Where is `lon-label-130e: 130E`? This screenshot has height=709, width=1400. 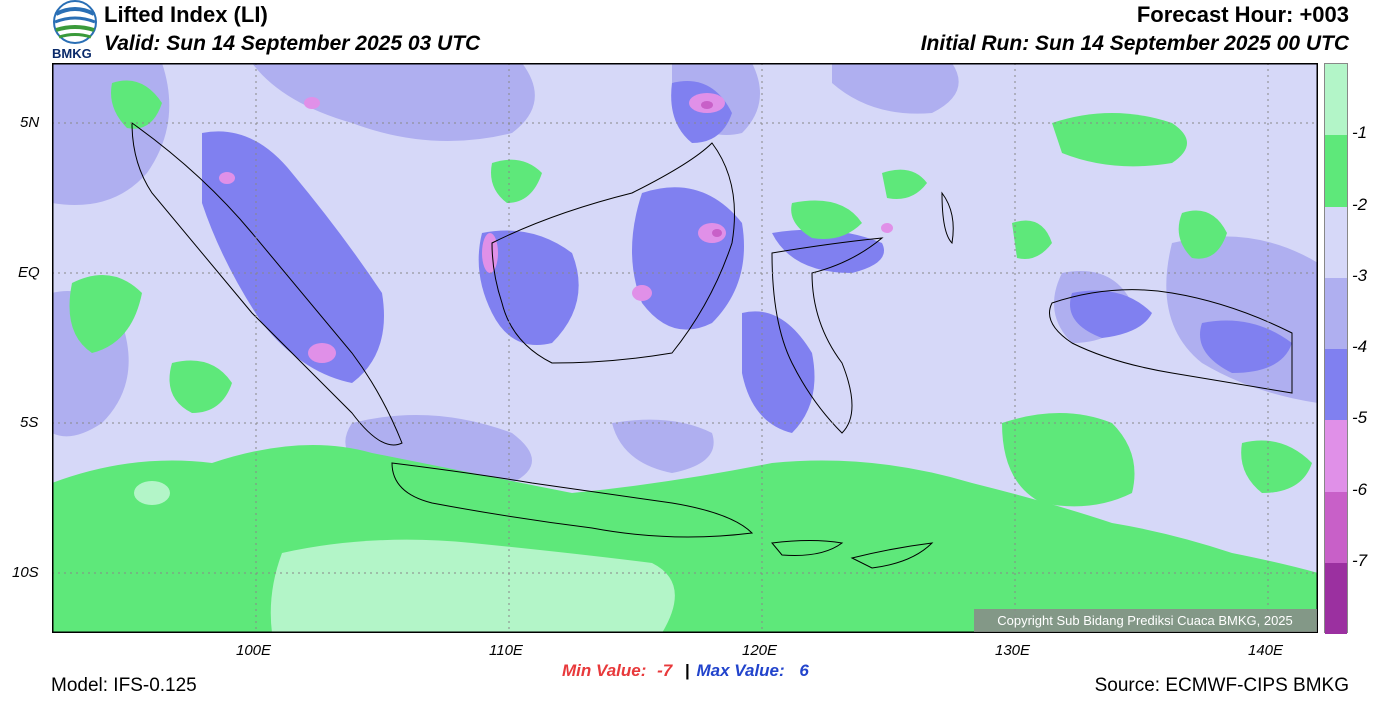
lon-label-130e: 130E is located at coordinates (1013, 650).